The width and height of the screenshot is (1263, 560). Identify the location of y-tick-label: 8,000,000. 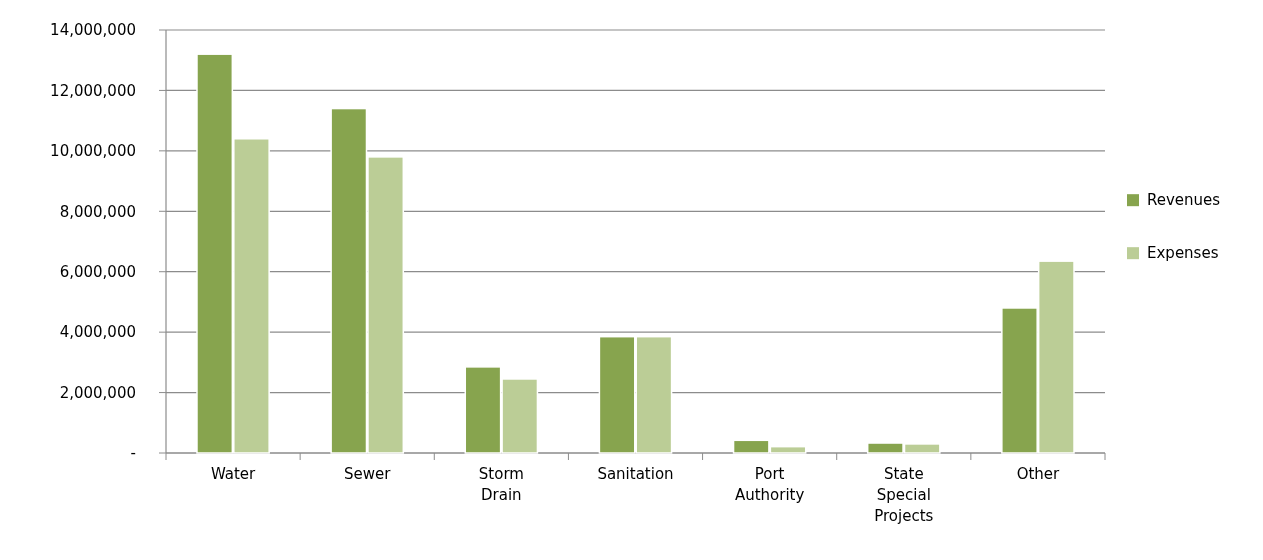
(97, 211).